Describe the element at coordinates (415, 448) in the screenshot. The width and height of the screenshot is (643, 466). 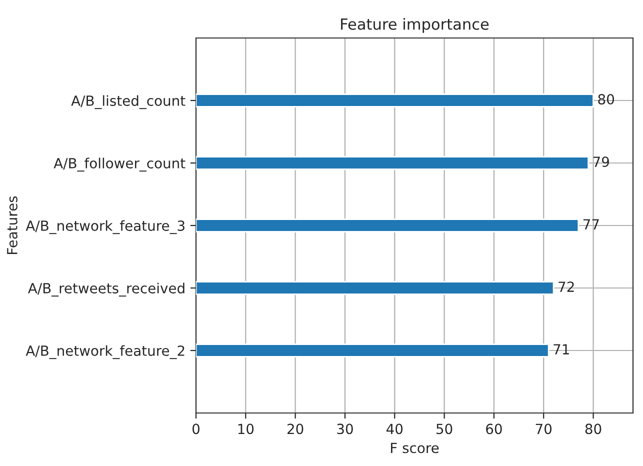
I see `x-axis-title: F score` at that location.